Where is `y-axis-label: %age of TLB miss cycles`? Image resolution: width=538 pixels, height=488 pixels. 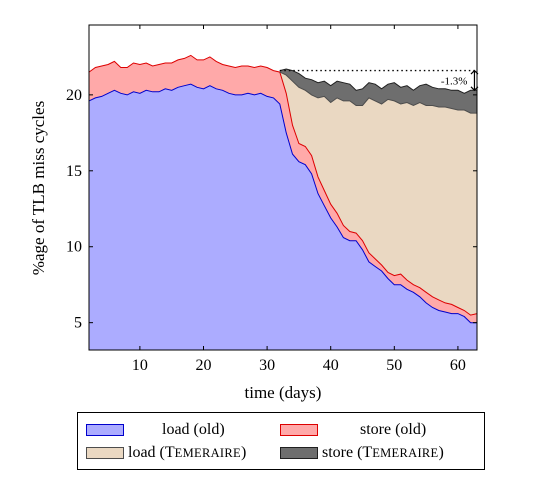 y-axis-label: %age of TLB miss cycles is located at coordinates (38, 188).